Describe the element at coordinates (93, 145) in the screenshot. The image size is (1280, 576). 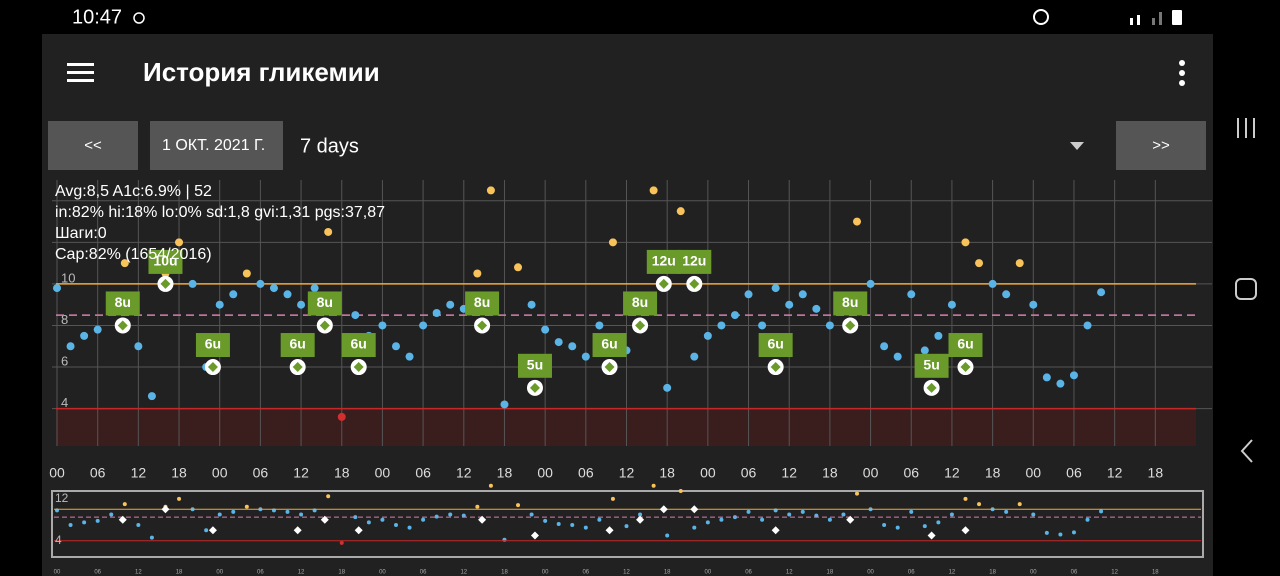
I see `prev-button` at that location.